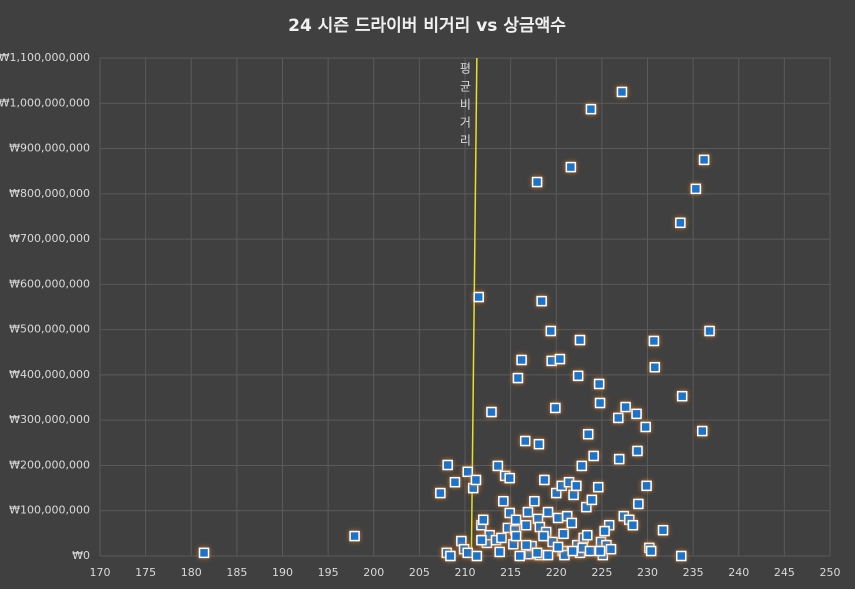 This screenshot has height=589, width=855. Describe the element at coordinates (556, 572) in the screenshot. I see `x-tick-label: 220` at that location.